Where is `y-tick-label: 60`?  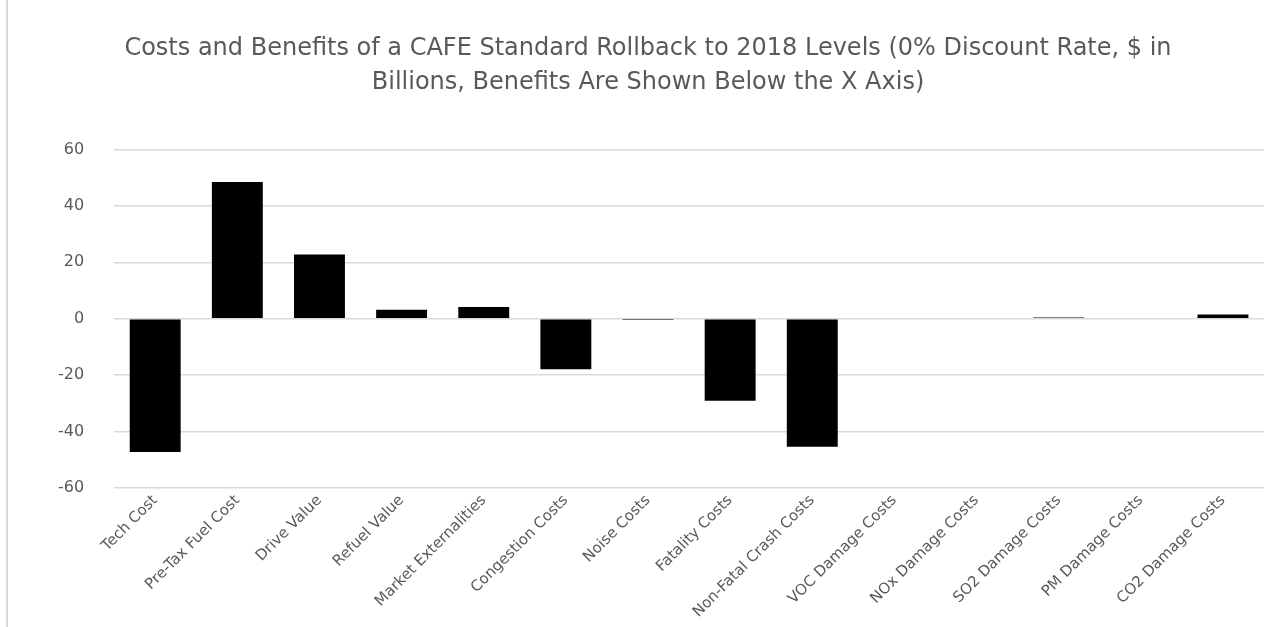
y-tick-label: 60 is located at coordinates (74, 148).